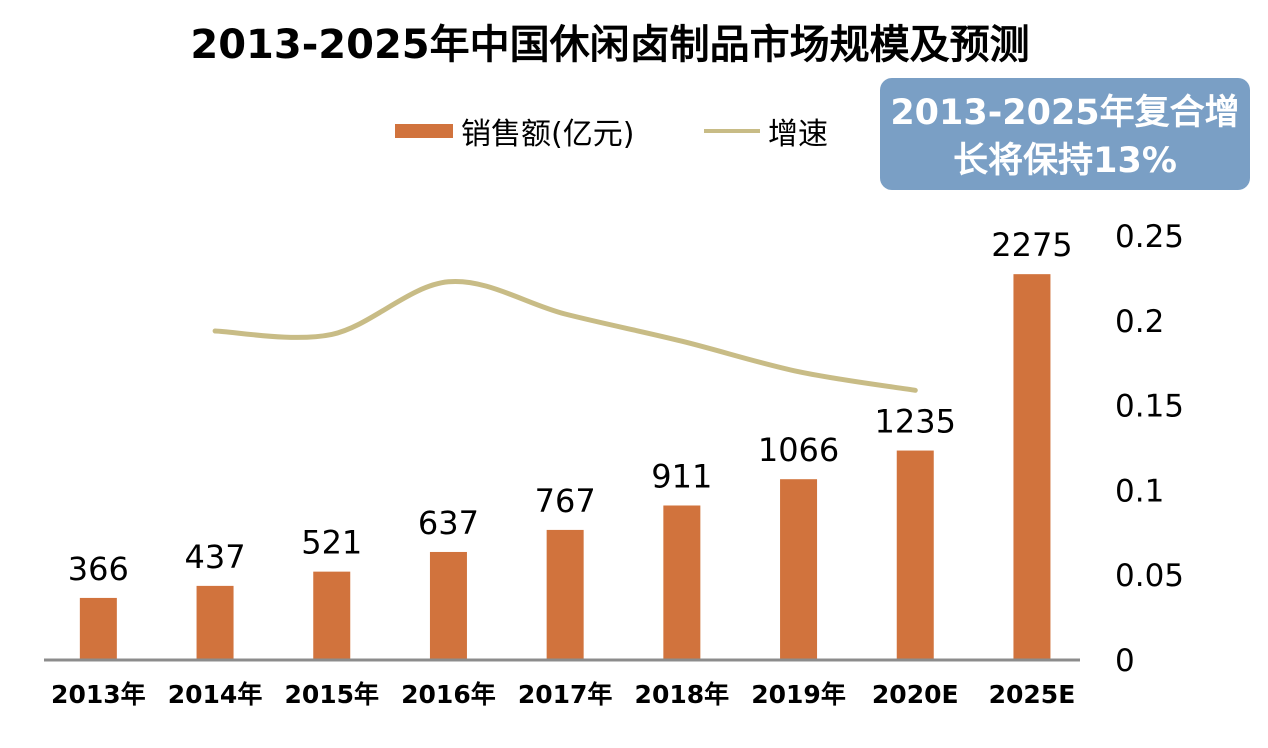 The image size is (1268, 748). I want to click on bar-value-label: 1235, so click(915, 422).